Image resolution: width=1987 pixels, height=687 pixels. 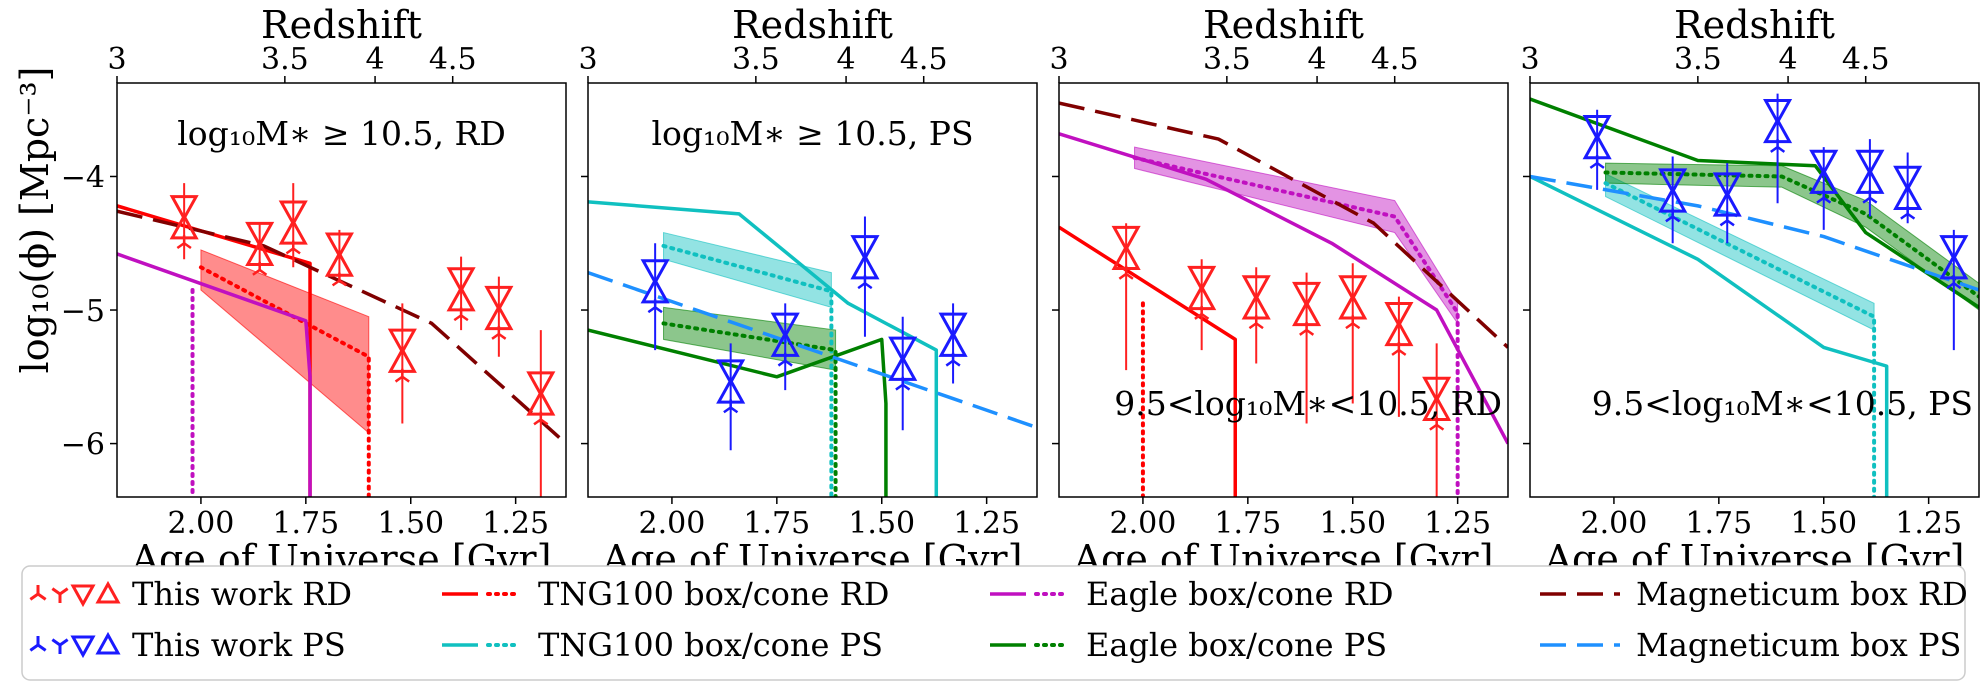 What do you see at coordinates (750, 338) in the screenshot?
I see `band-eagle-cone-ps` at bounding box center [750, 338].